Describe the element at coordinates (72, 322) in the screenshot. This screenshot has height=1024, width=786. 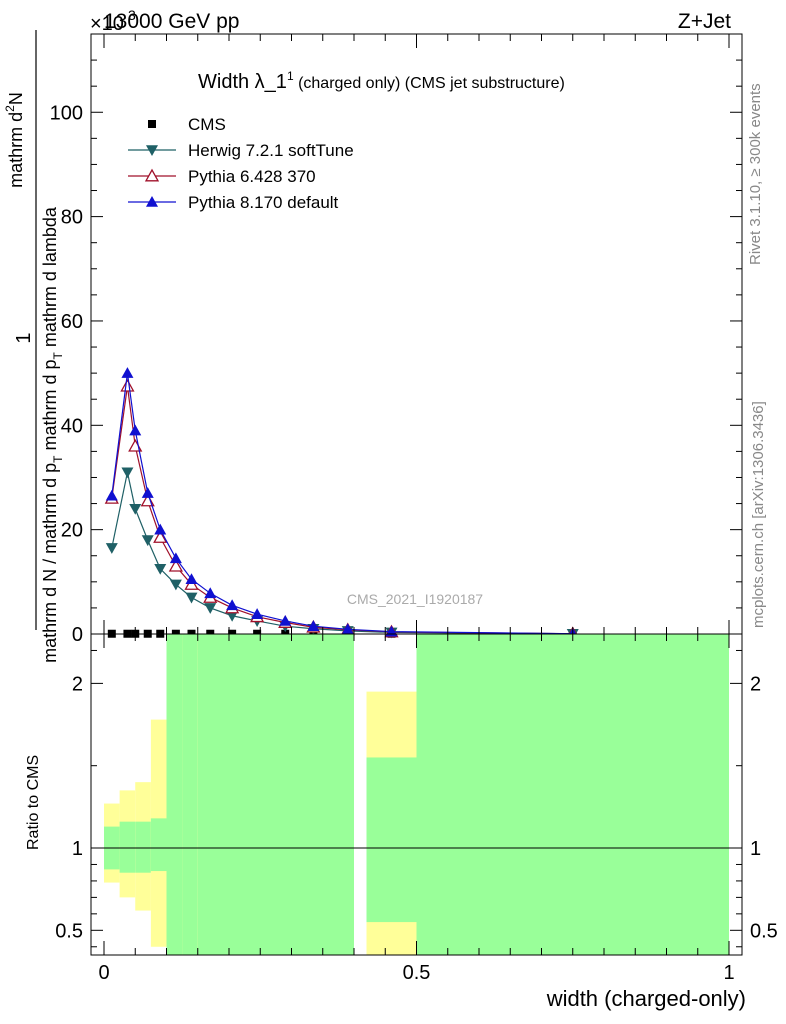
I see `main-y-tick-label: 60` at that location.